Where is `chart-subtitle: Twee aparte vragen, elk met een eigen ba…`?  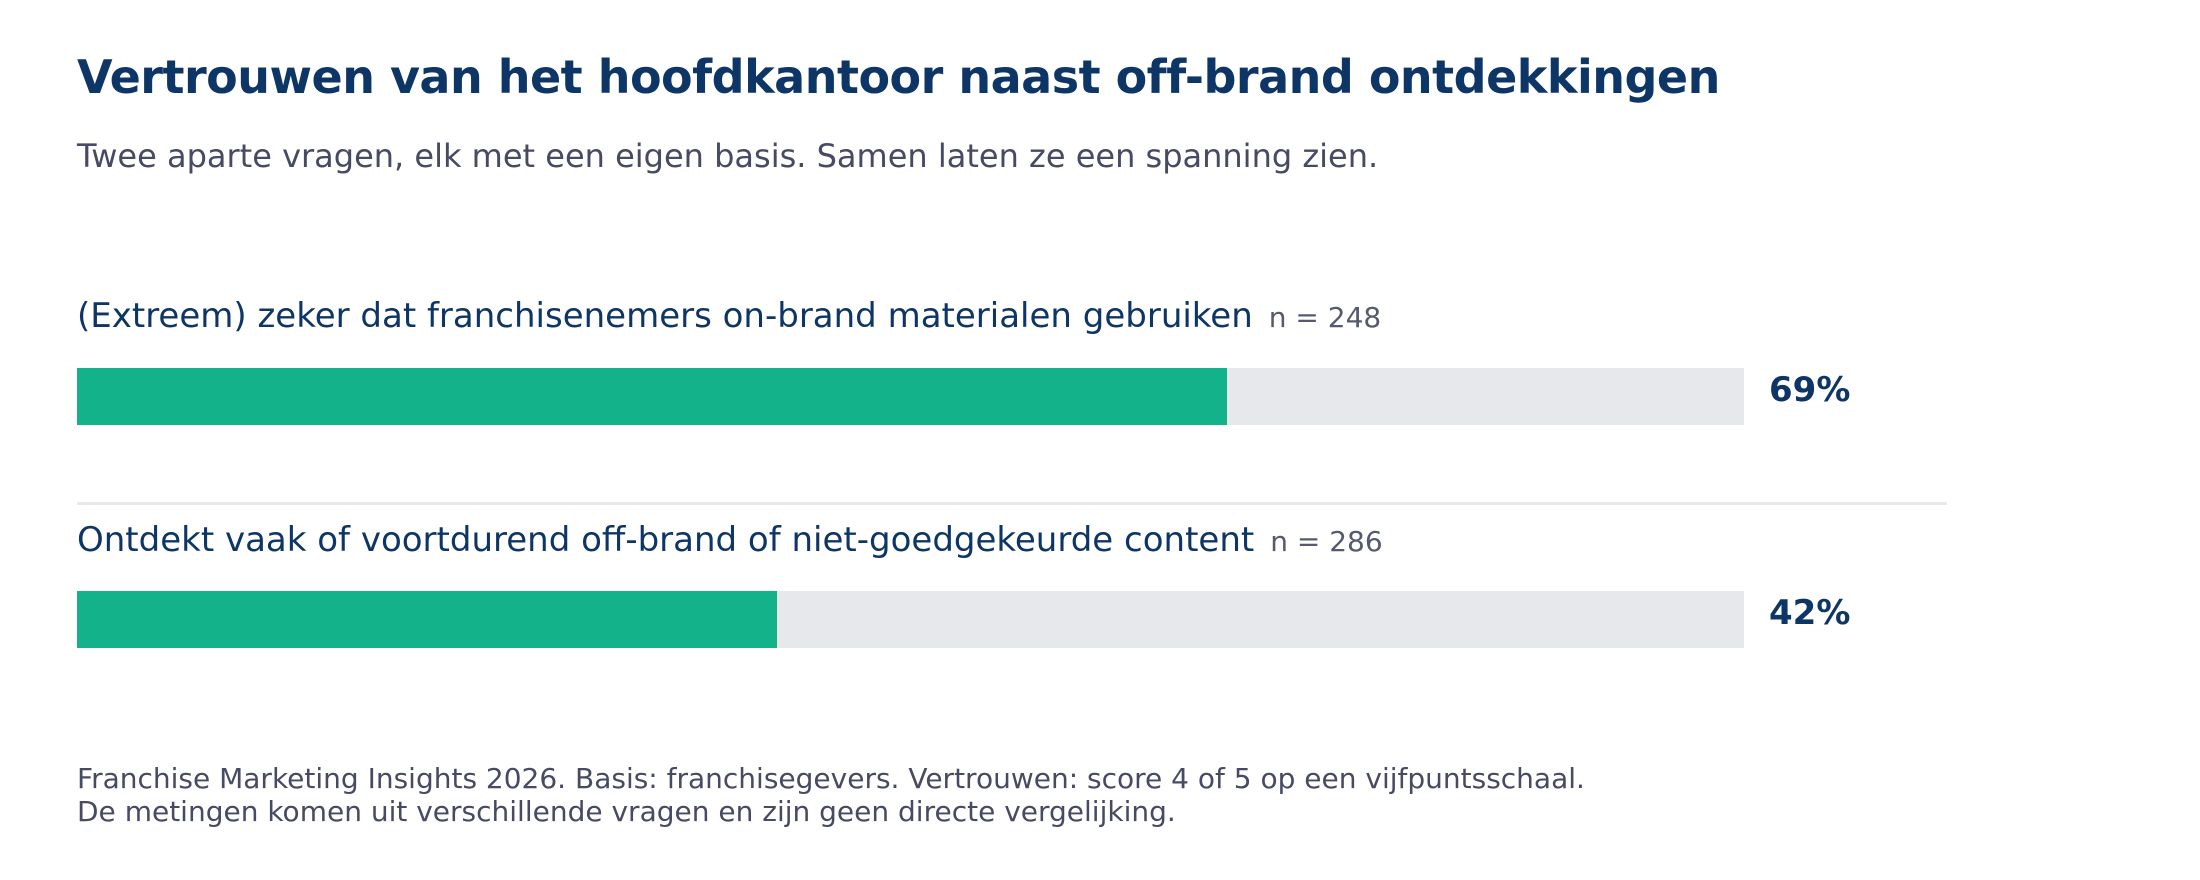
chart-subtitle: Twee aparte vragen, elk met een eigen ba… is located at coordinates (728, 156).